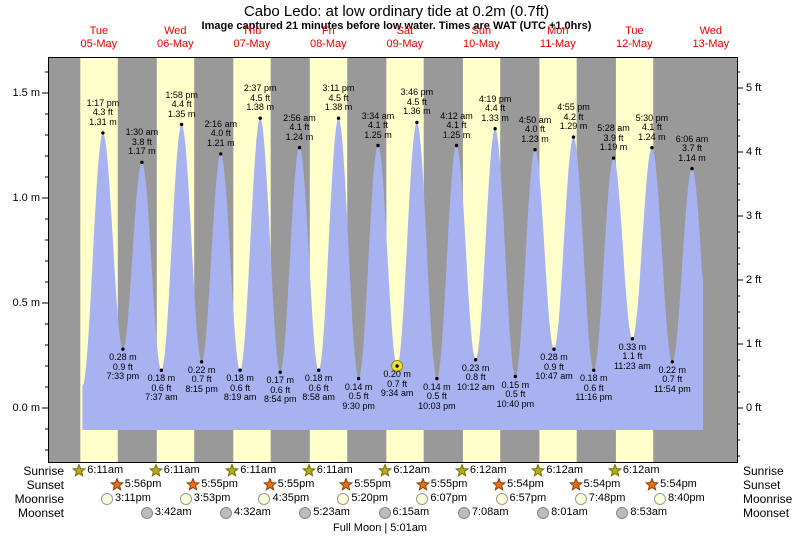 This screenshot has height=537, width=793. Describe the element at coordinates (132, 498) in the screenshot. I see `almanac-time: 3:11pm` at that location.